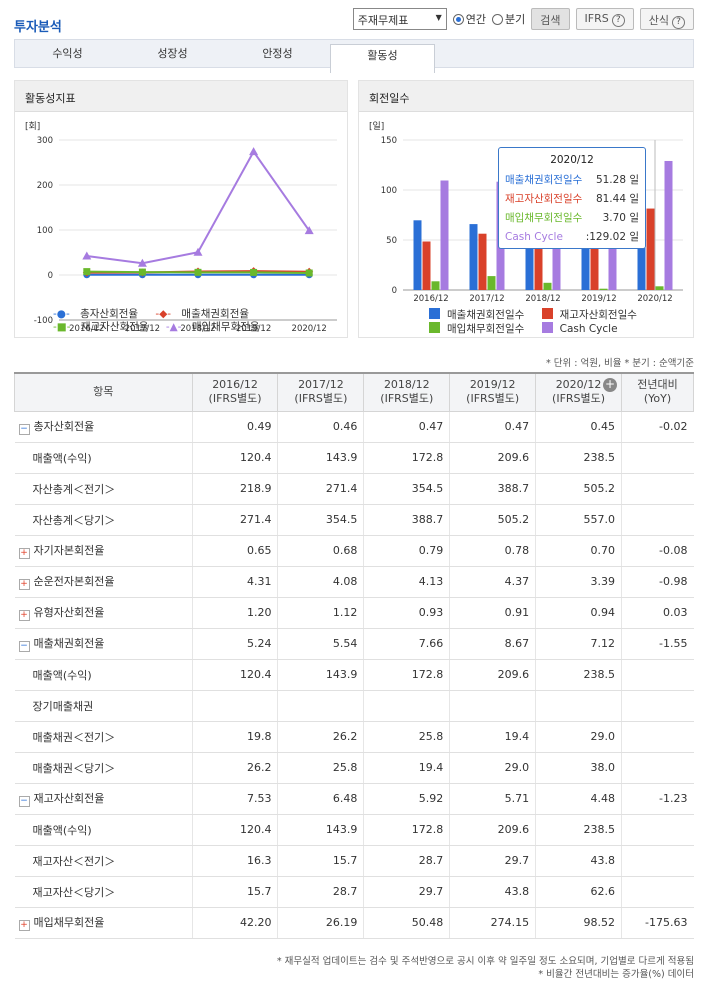 This screenshot has width=708, height=990. I want to click on radio-annual: 연간, so click(469, 19).